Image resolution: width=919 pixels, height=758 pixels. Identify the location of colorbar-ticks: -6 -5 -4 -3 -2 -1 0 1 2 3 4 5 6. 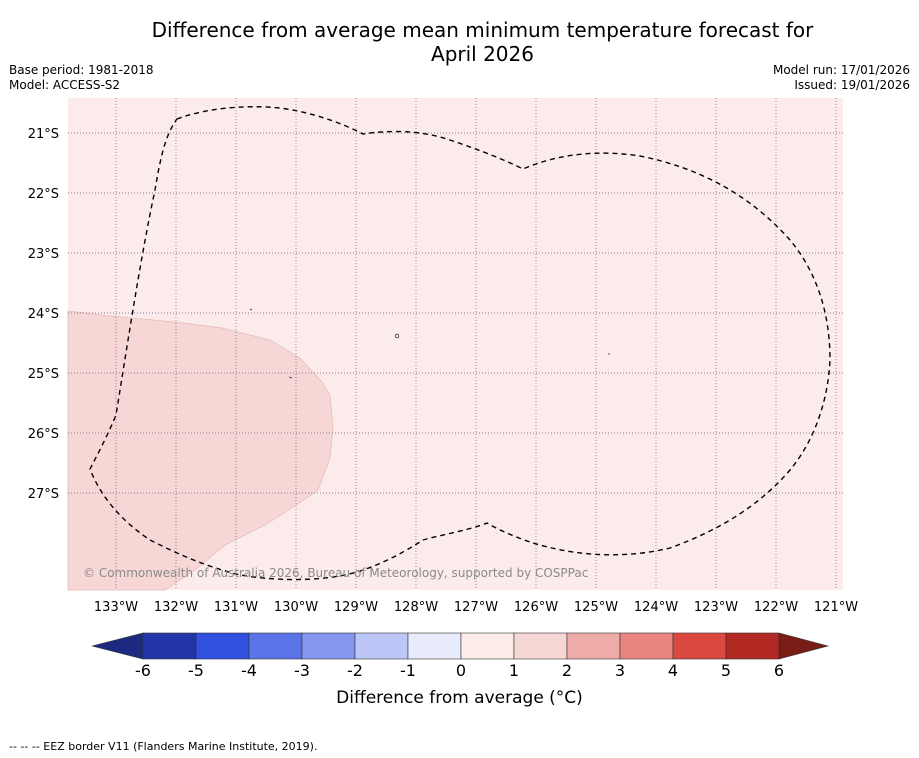
(459, 670).